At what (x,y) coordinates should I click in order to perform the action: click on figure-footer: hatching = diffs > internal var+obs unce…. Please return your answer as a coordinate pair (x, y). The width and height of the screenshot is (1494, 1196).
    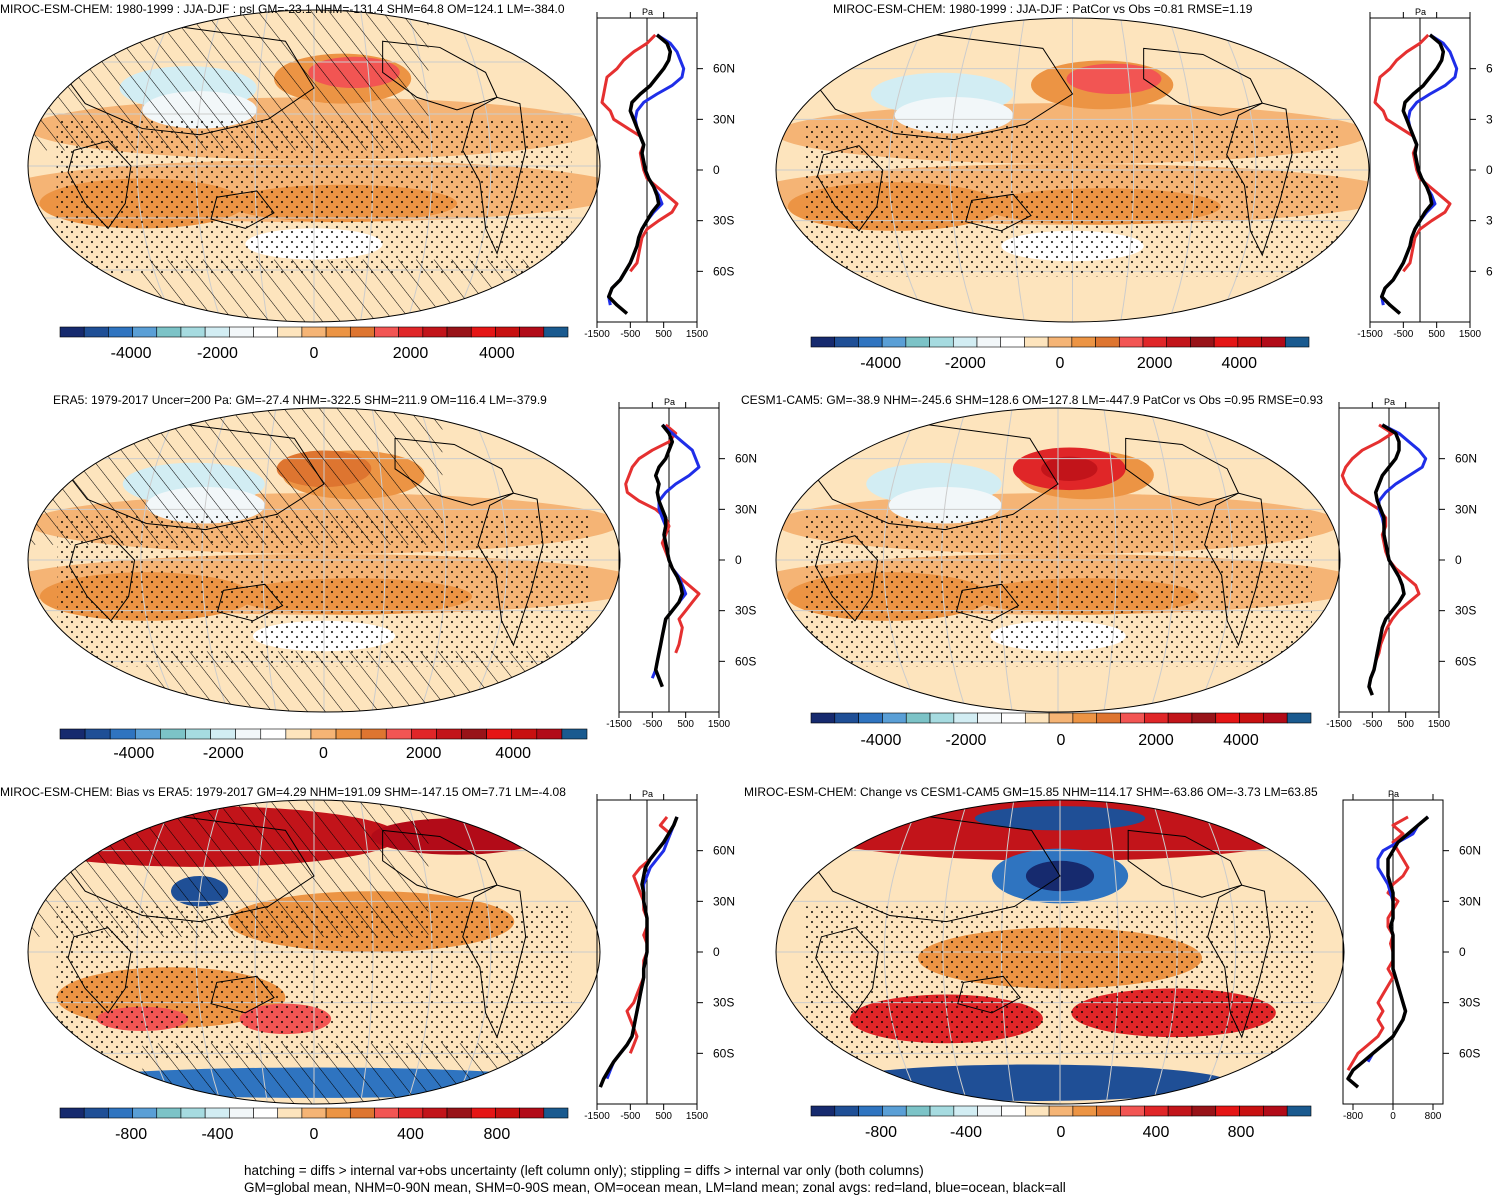
    Looking at the image, I should click on (655, 1179).